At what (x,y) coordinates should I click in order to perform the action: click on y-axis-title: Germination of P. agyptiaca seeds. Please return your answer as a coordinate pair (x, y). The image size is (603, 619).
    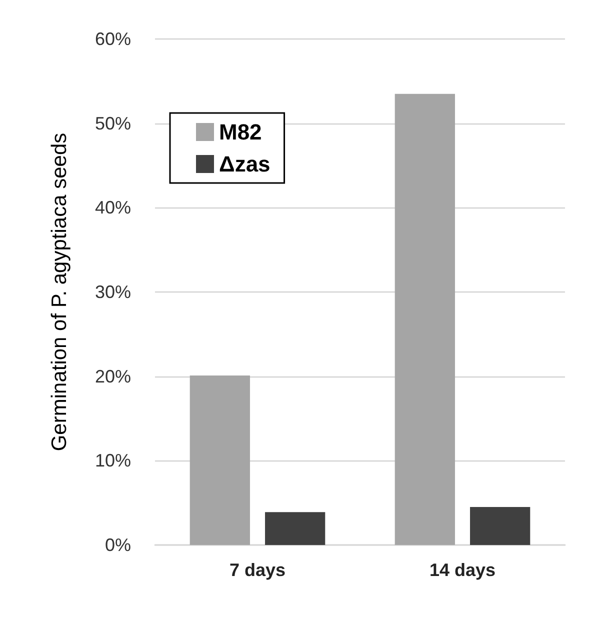
    Looking at the image, I should click on (59, 292).